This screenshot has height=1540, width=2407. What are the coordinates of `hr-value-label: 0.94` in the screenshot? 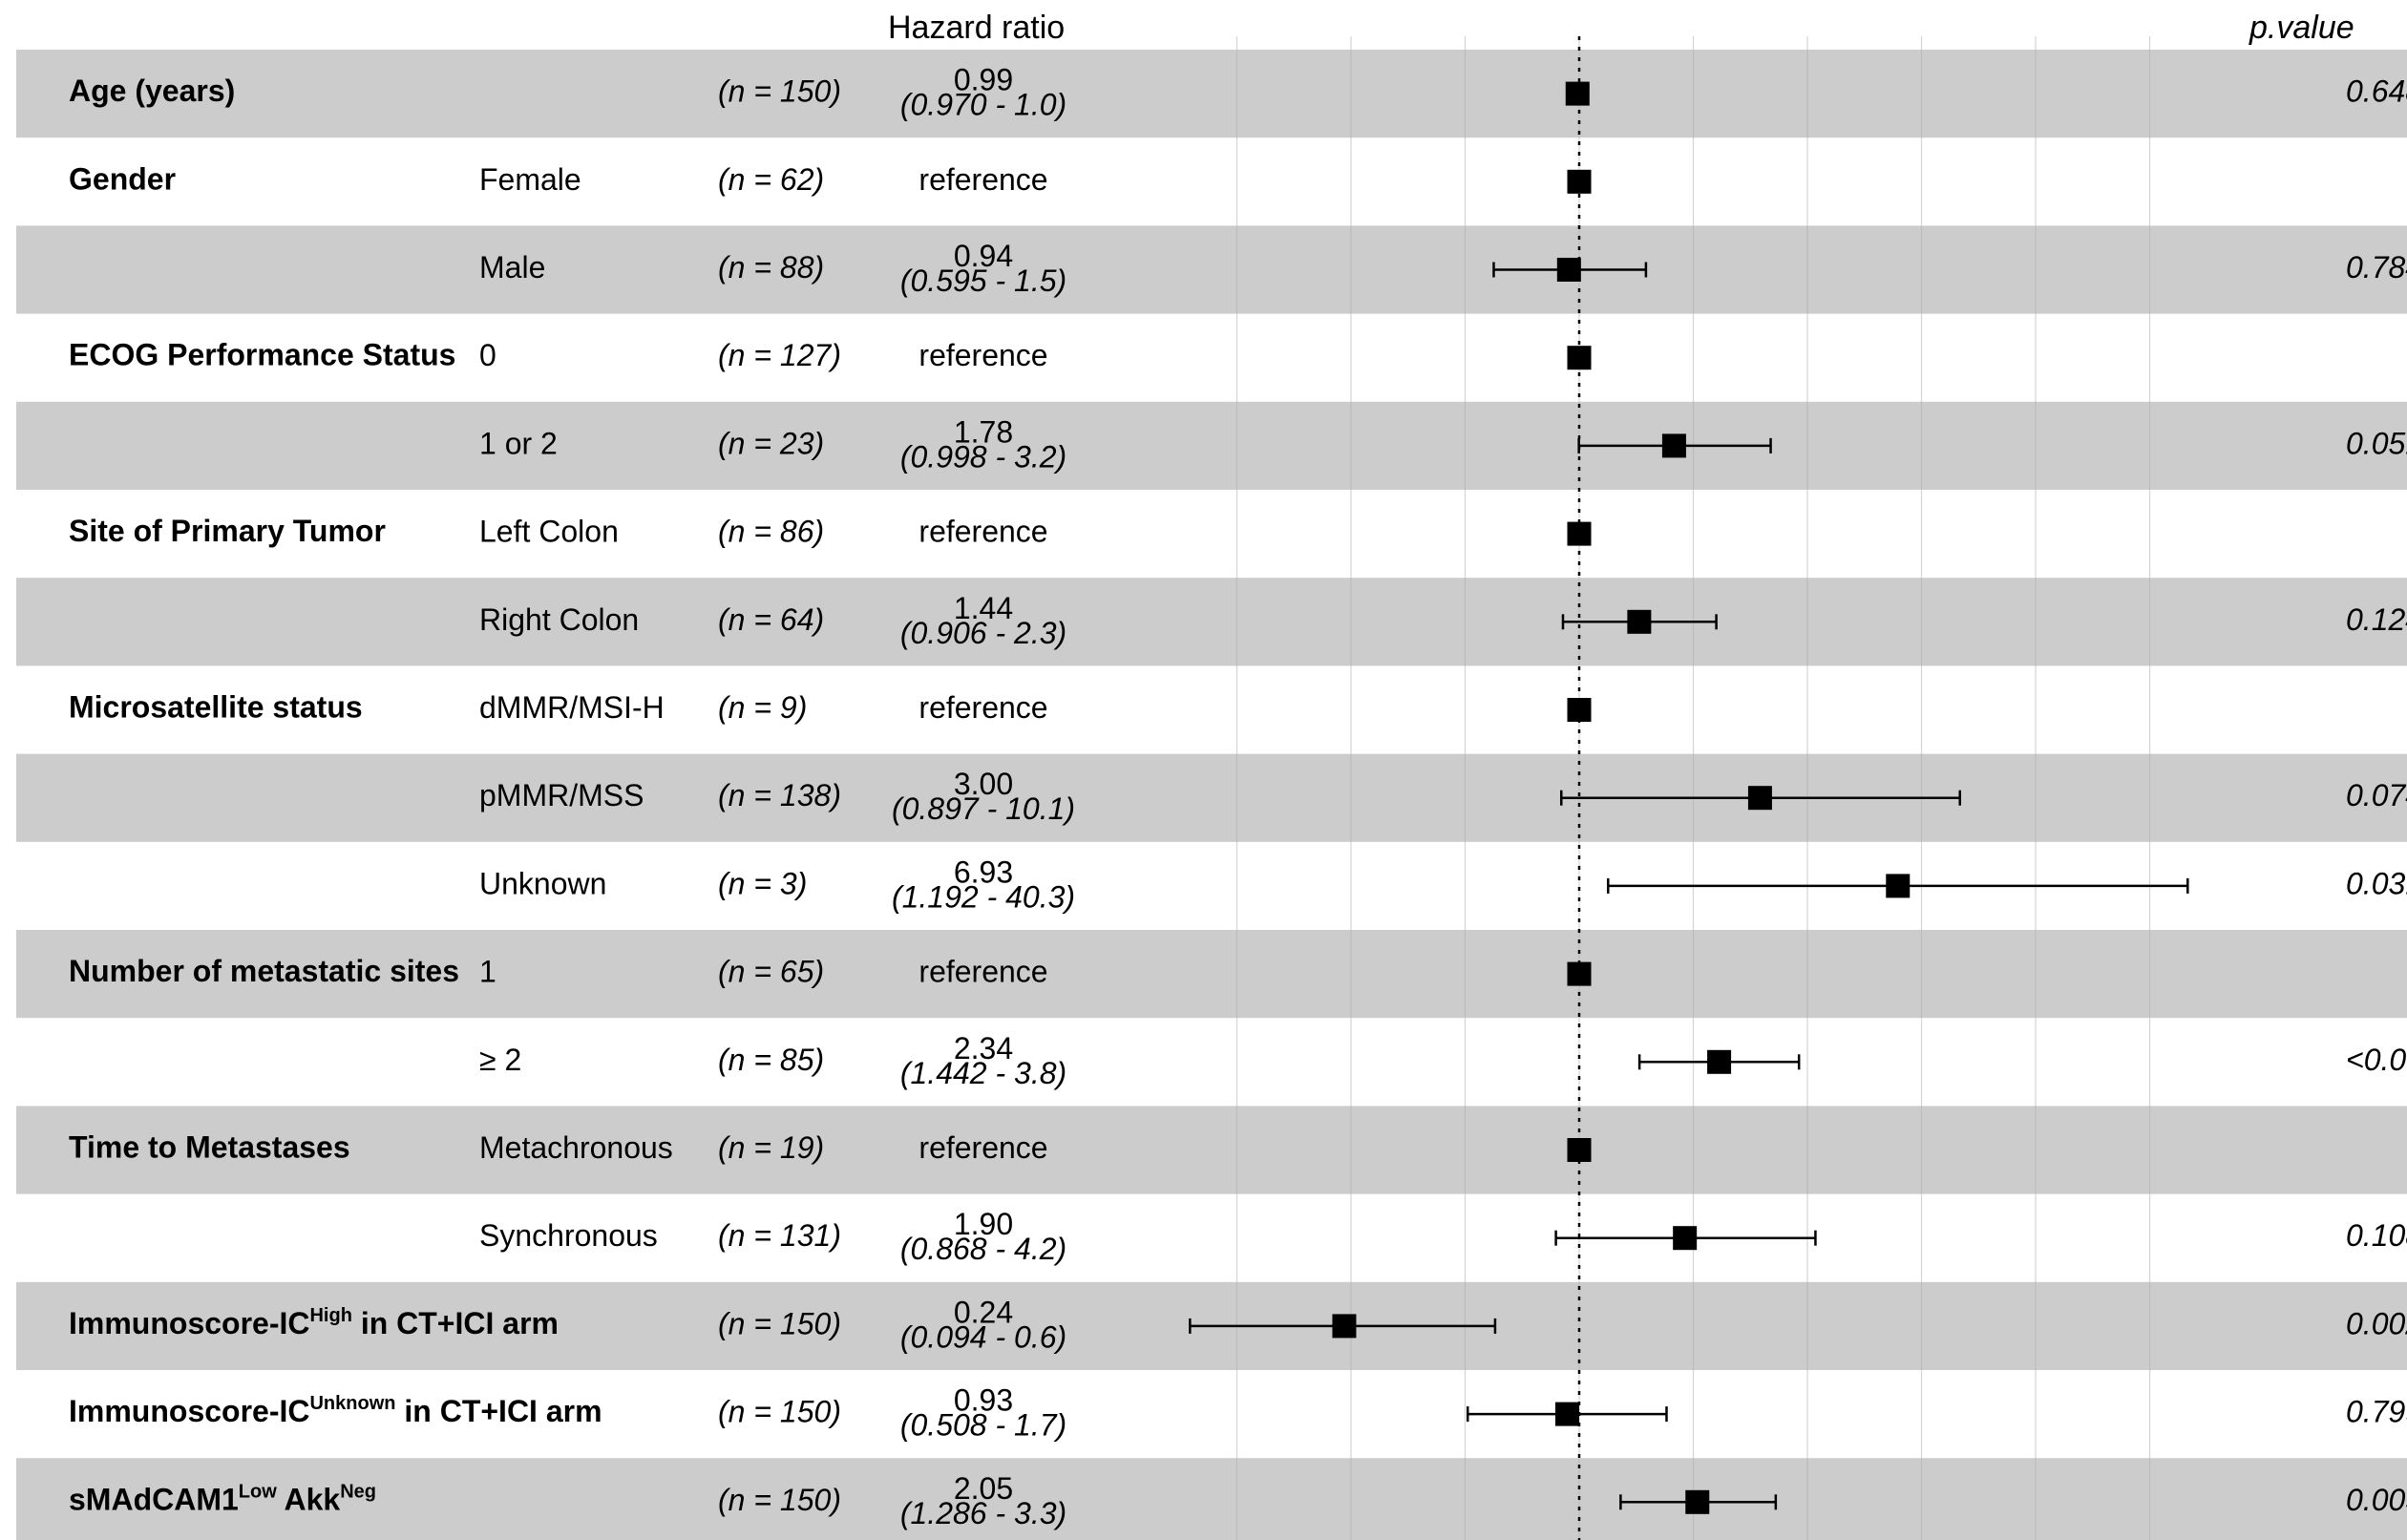 It's located at (983, 256).